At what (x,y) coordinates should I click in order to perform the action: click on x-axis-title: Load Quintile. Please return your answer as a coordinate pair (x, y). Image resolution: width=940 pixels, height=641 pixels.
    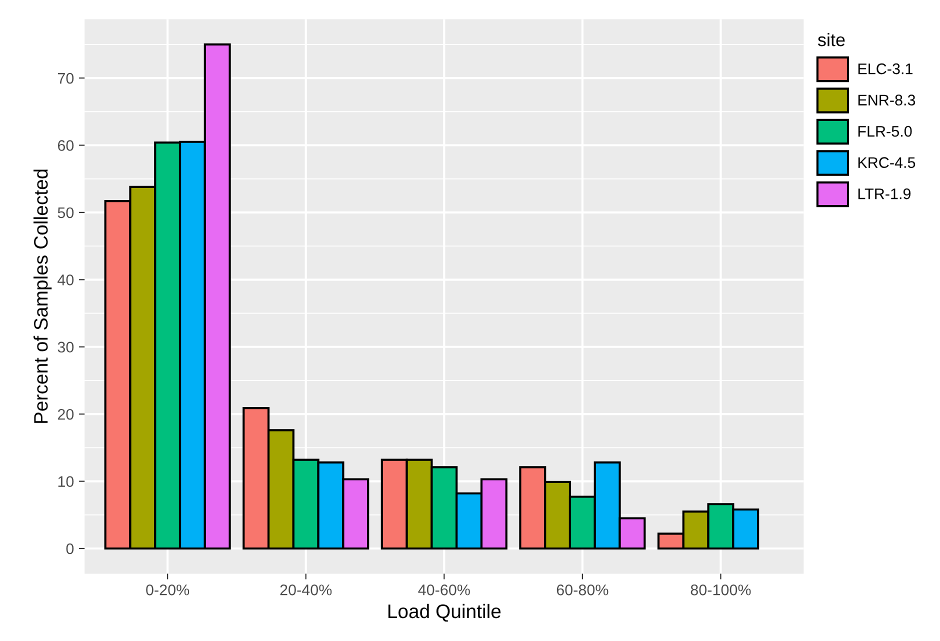
    Looking at the image, I should click on (444, 613).